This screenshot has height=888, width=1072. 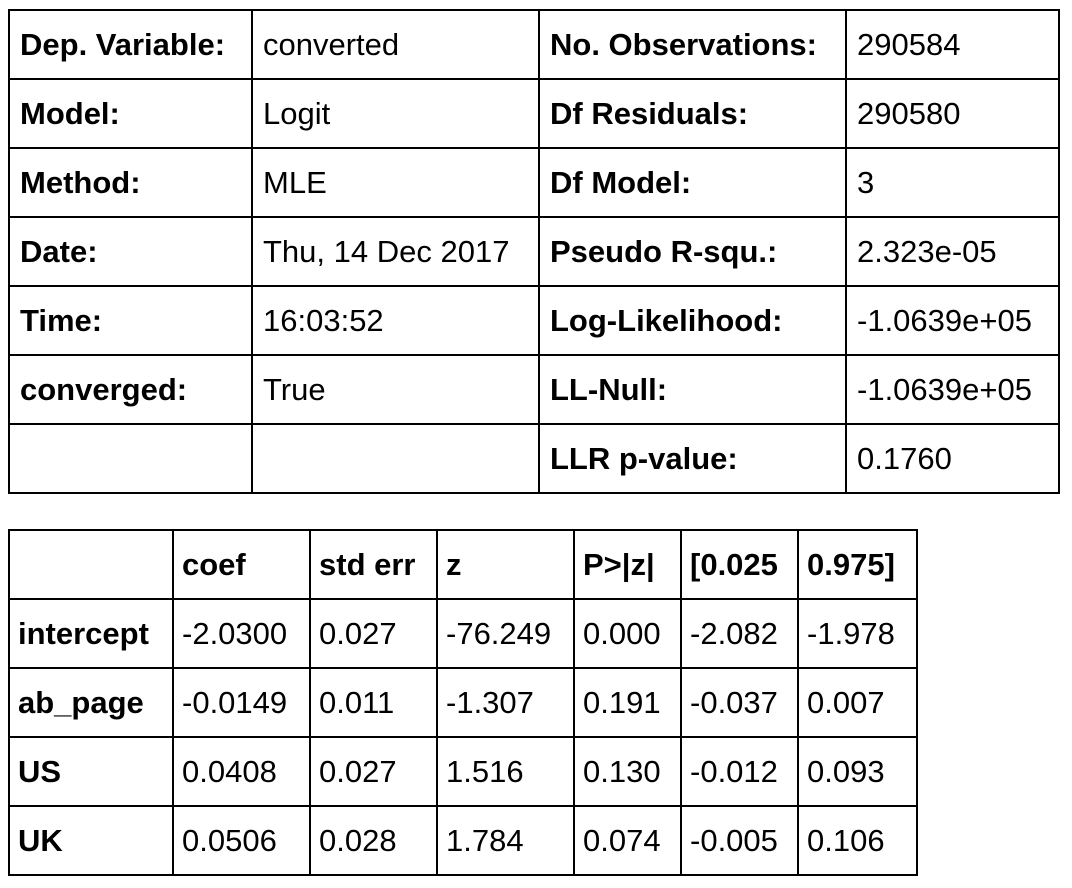 I want to click on summary-label, so click(x=130, y=458).